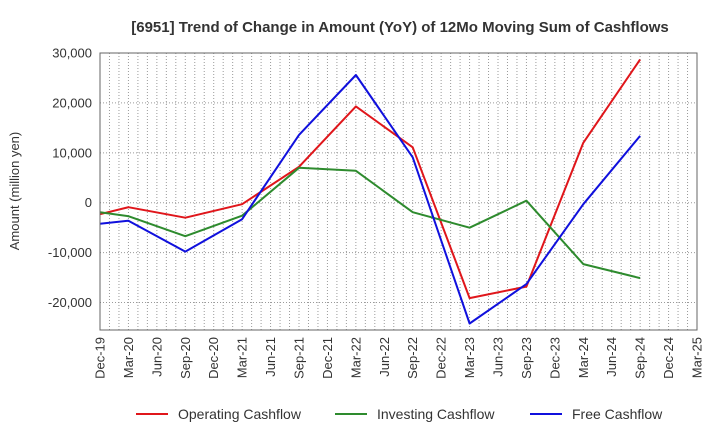 This screenshot has width=720, height=440. I want to click on y-tick-label: 10,000, so click(72, 152).